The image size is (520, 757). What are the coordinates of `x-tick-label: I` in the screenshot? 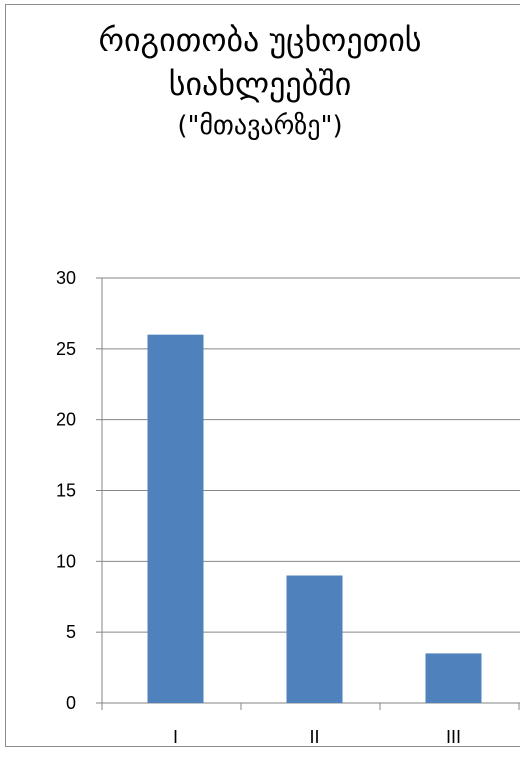 It's located at (175, 737).